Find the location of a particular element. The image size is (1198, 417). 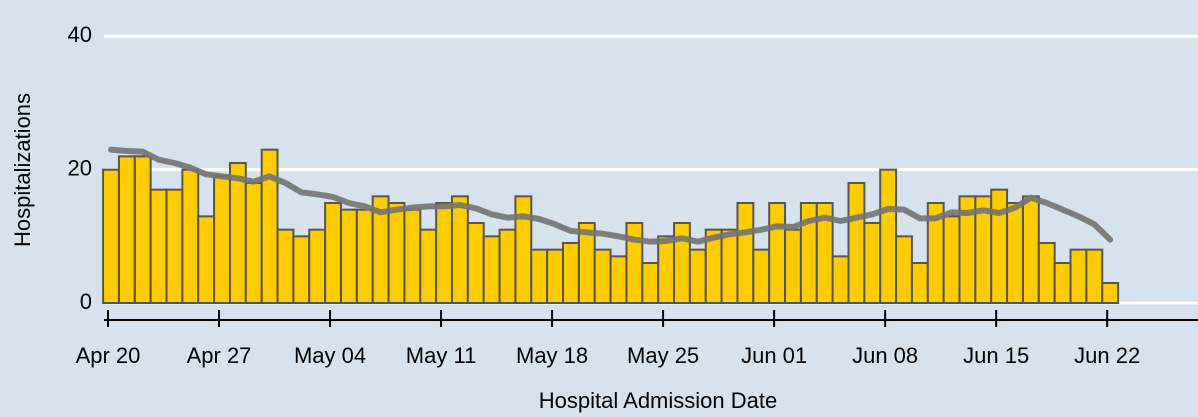

y-tick-label: 20 is located at coordinates (80, 167).